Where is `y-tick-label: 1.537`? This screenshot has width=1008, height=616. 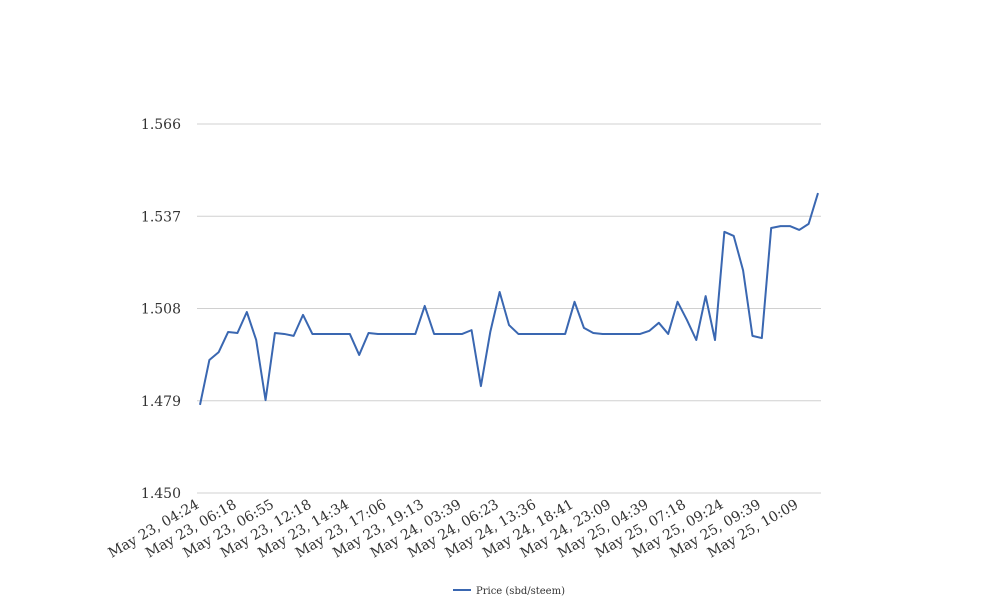 y-tick-label: 1.537 is located at coordinates (161, 217).